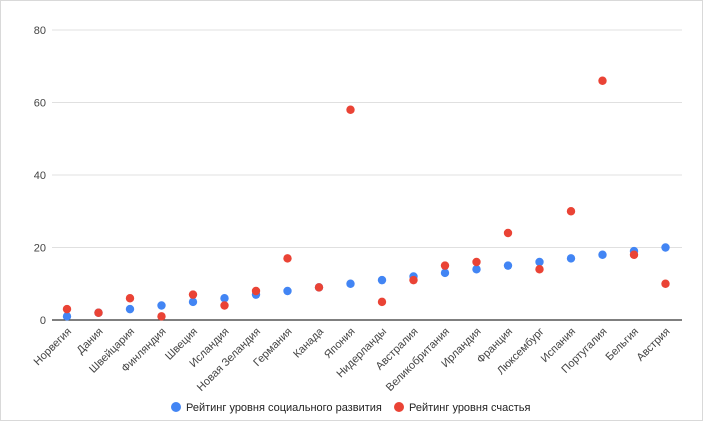 Image resolution: width=703 pixels, height=421 pixels. I want to click on y-tick-label: 40, so click(40, 176).